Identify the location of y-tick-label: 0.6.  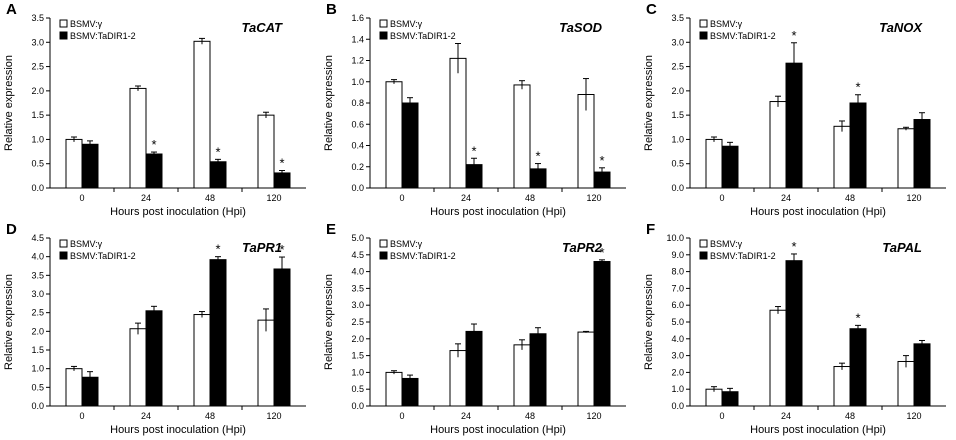
(357, 124).